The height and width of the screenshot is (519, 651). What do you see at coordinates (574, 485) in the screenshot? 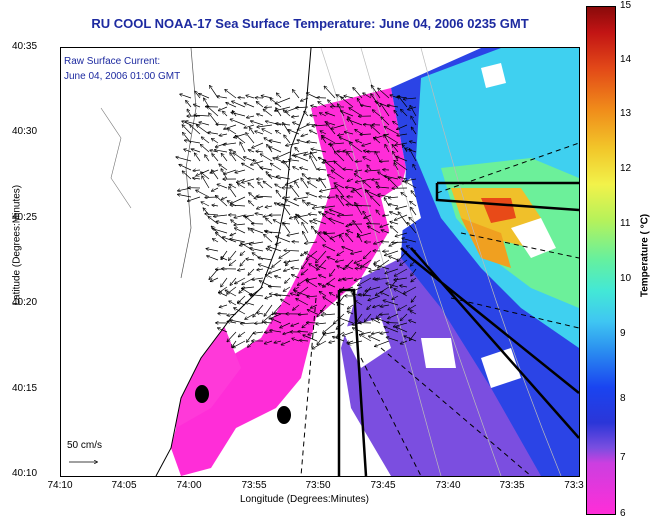
I see `x-tick-label: 73:3` at bounding box center [574, 485].